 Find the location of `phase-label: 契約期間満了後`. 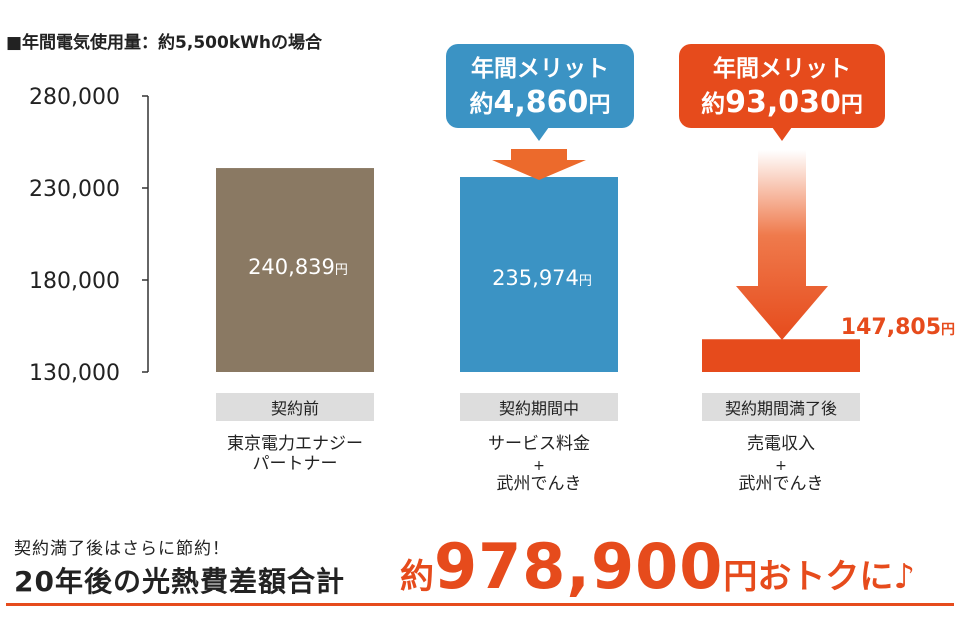

phase-label: 契約期間満了後 is located at coordinates (781, 408).